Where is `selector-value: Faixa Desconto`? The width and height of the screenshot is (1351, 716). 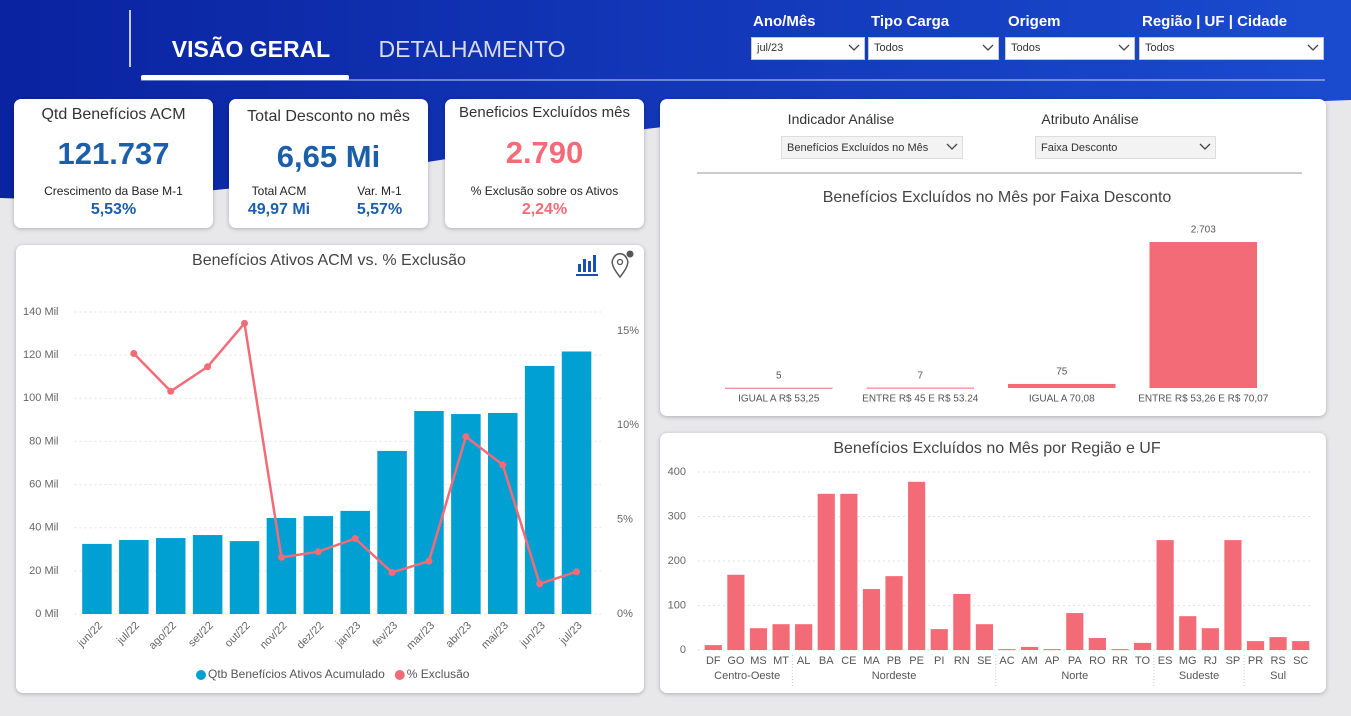 selector-value: Faixa Desconto is located at coordinates (1079, 148).